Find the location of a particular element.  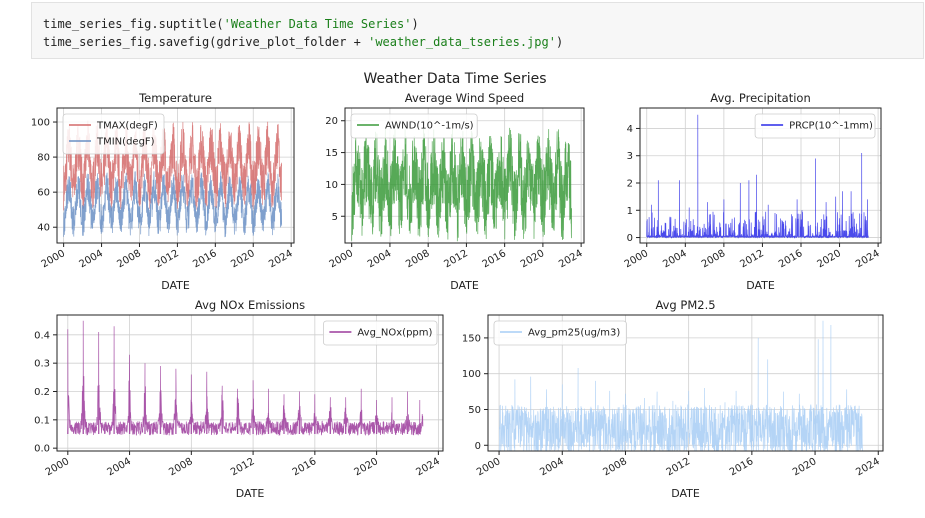

y-tick-label: 2 is located at coordinates (630, 184).